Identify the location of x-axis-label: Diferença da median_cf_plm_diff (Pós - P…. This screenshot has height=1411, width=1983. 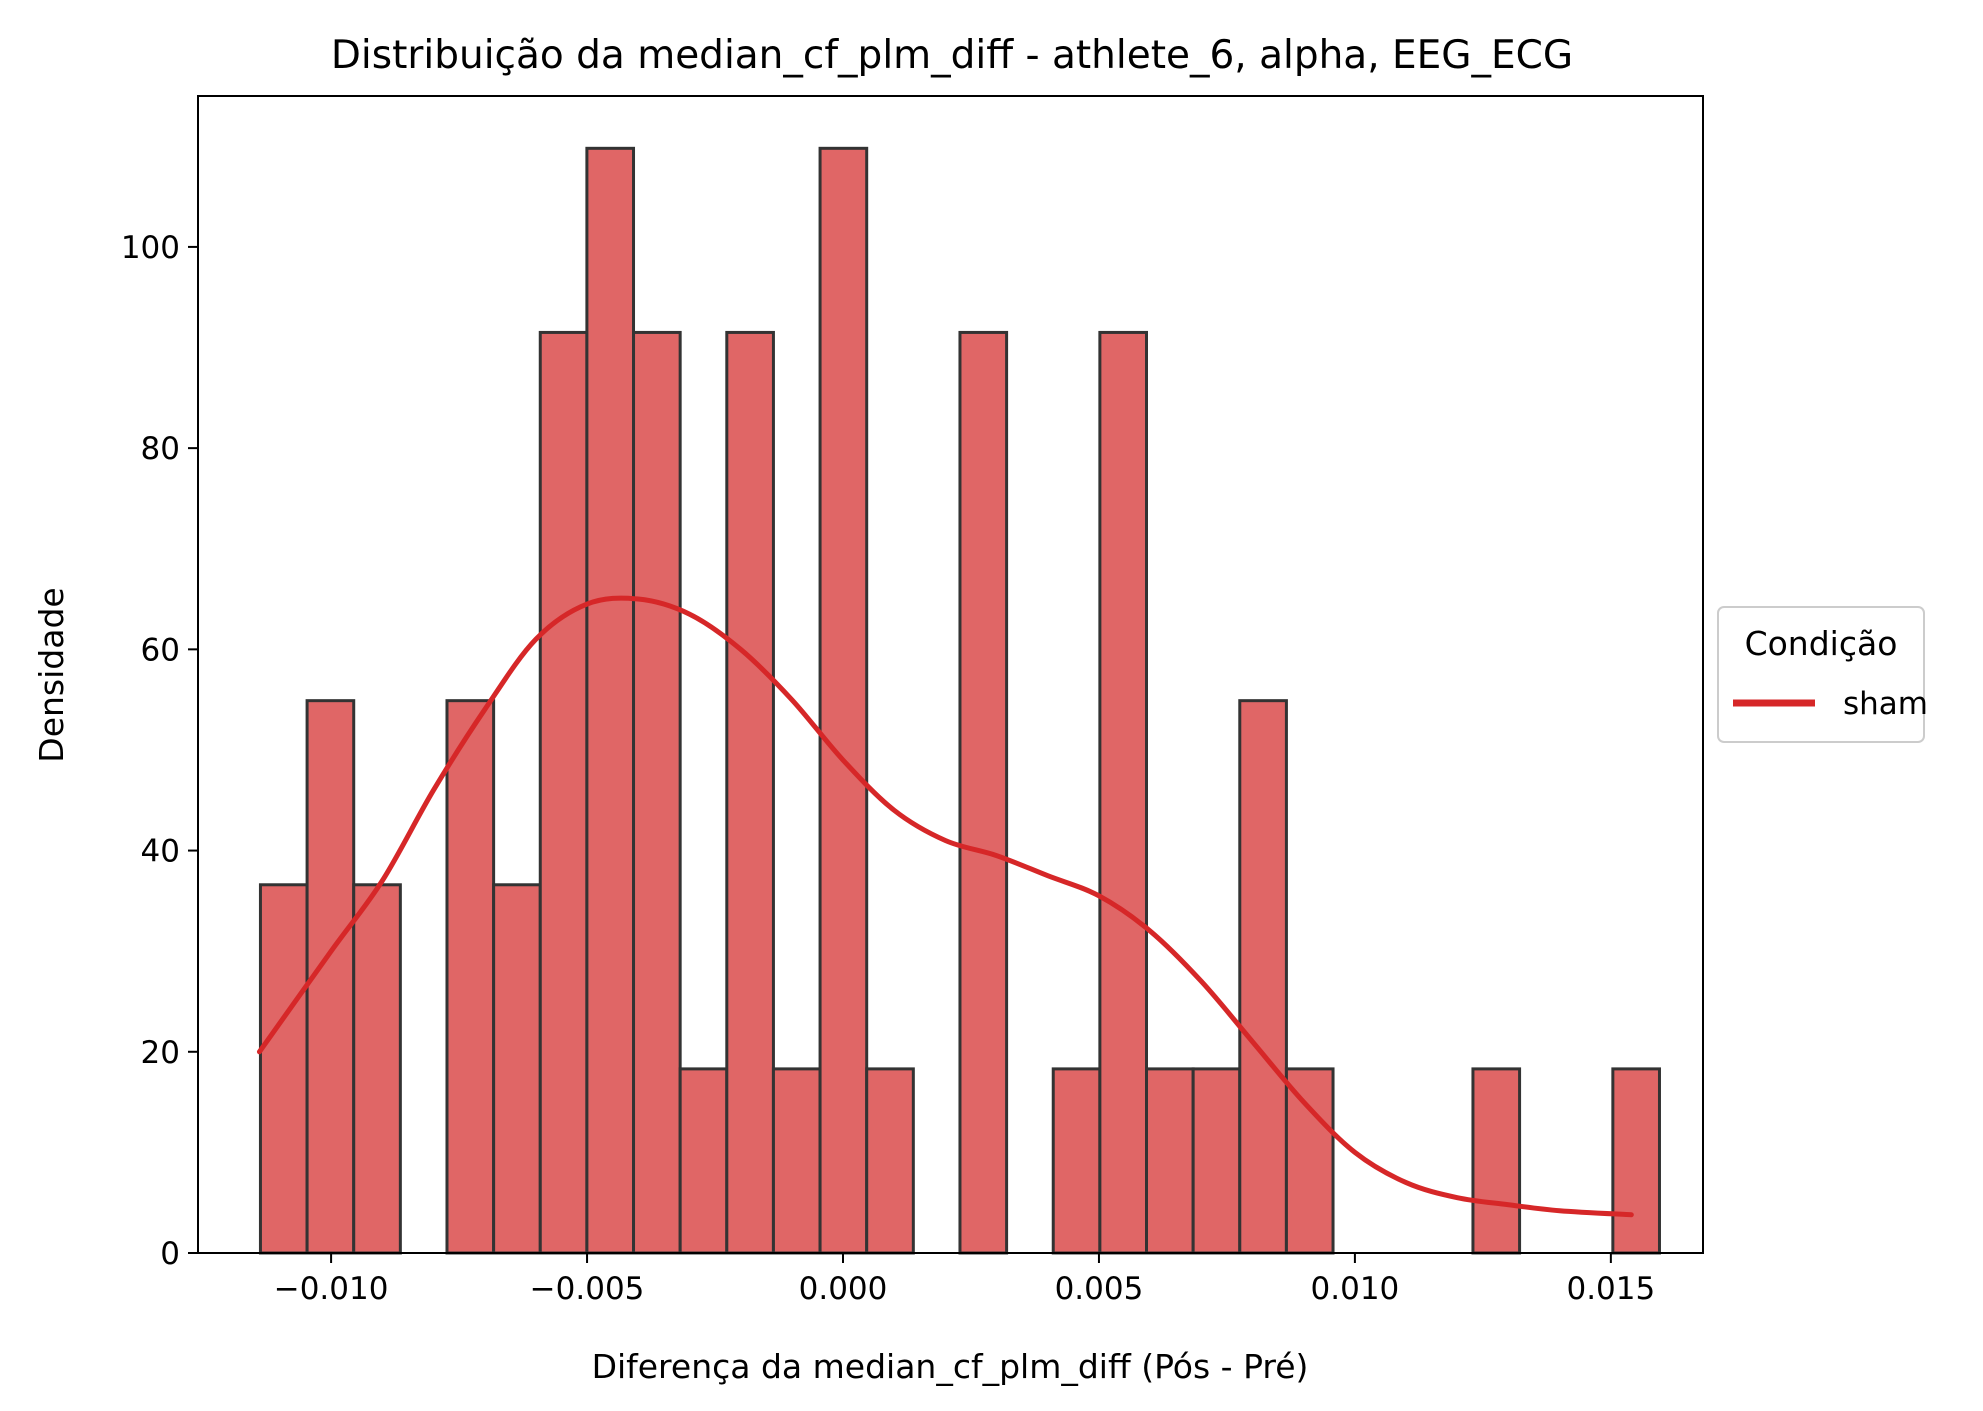
(950, 1366).